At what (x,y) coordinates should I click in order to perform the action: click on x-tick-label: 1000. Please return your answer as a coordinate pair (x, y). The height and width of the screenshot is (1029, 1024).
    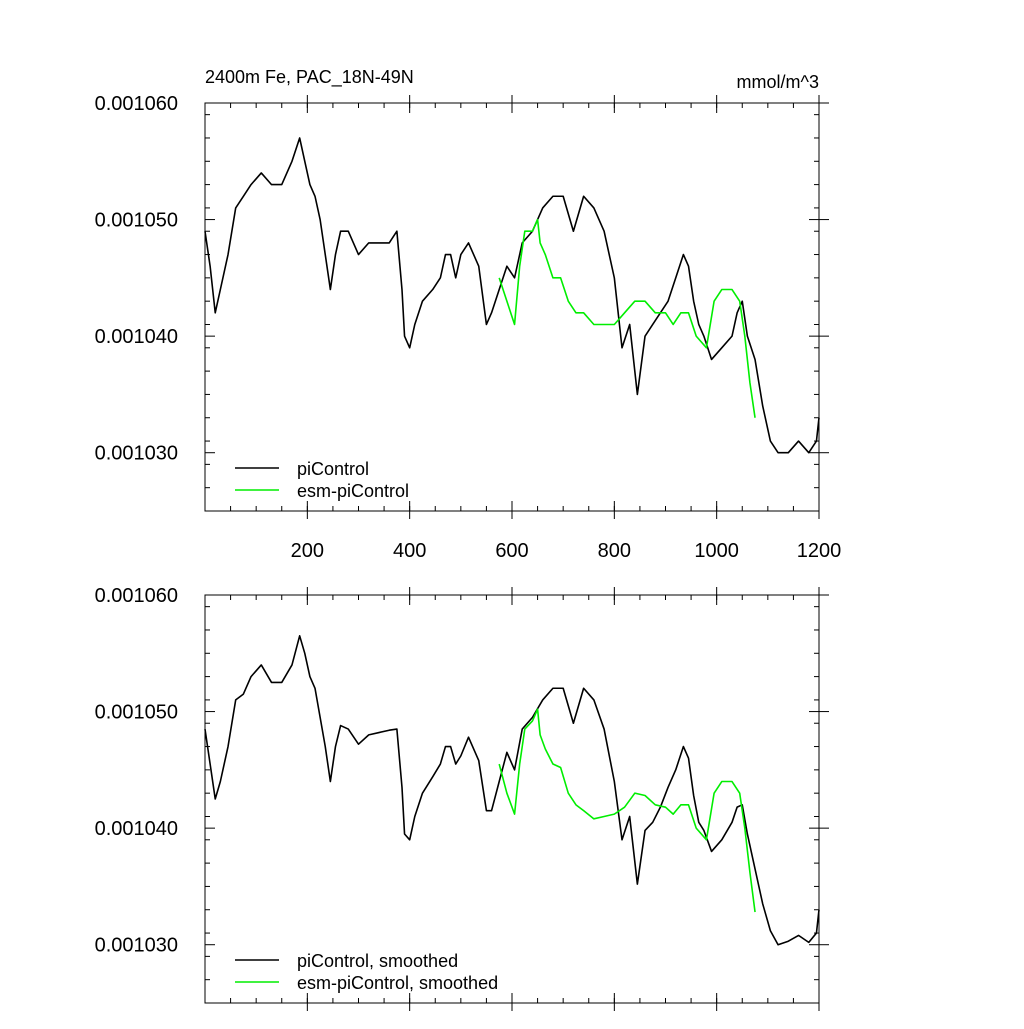
    Looking at the image, I should click on (716, 551).